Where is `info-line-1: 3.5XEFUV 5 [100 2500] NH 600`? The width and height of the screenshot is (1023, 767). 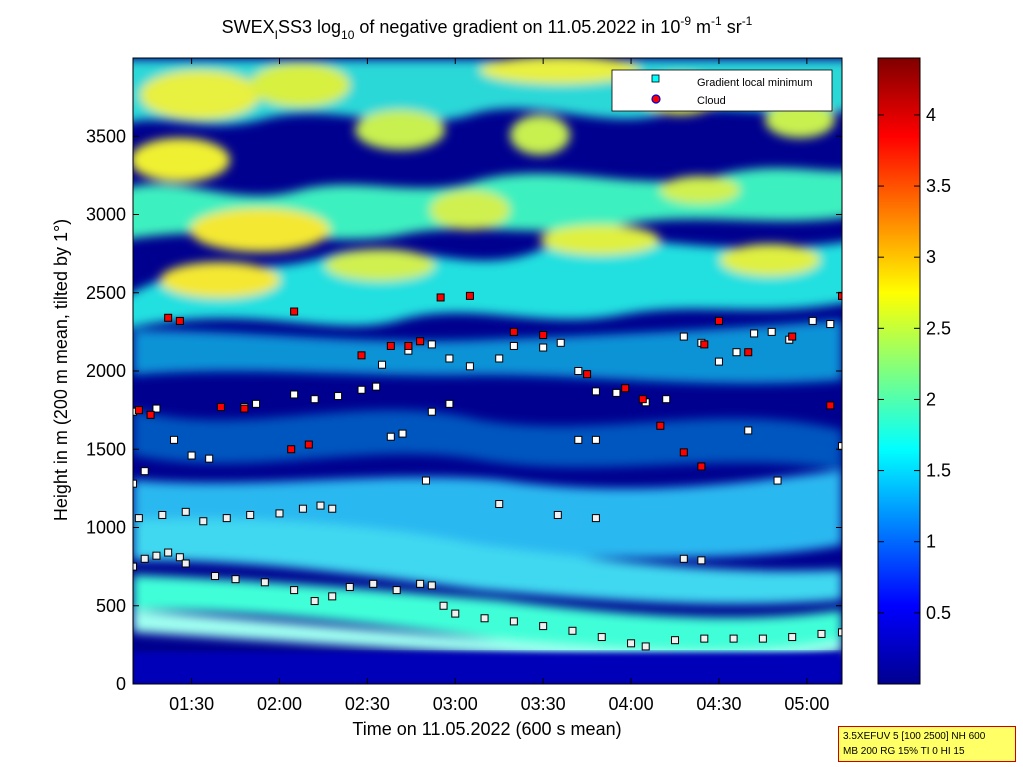
info-line-1: 3.5XEFUV 5 [100 2500] NH 600 is located at coordinates (914, 736).